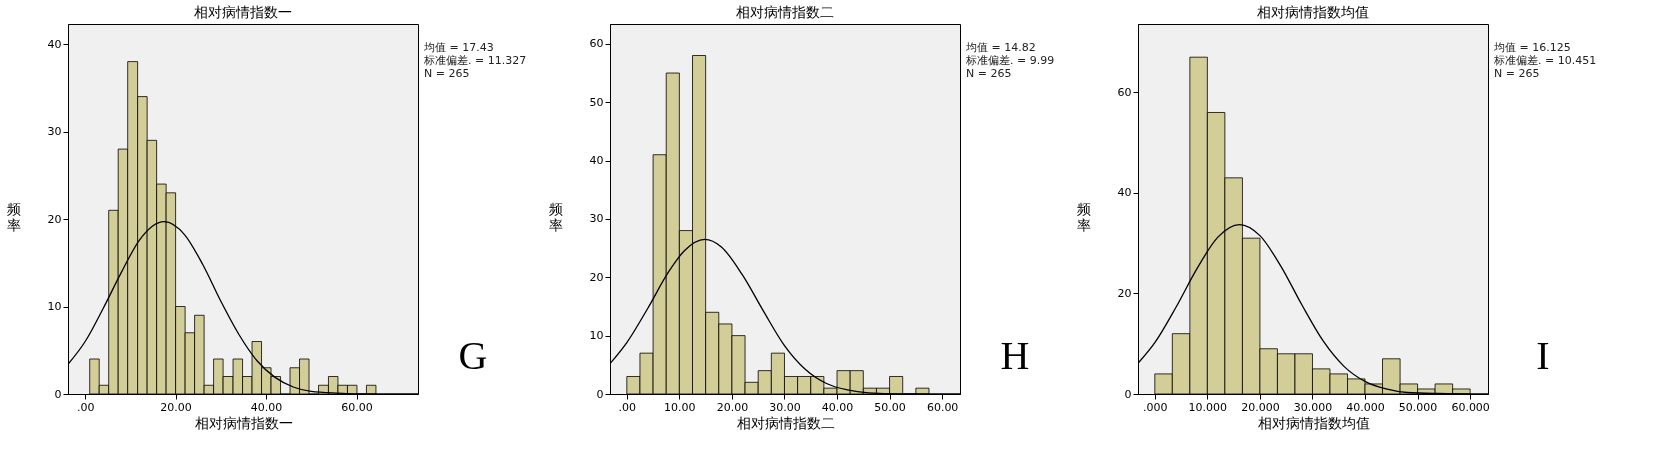  What do you see at coordinates (475, 60) in the screenshot?
I see `text: 标准偏差. = 11.327` at bounding box center [475, 60].